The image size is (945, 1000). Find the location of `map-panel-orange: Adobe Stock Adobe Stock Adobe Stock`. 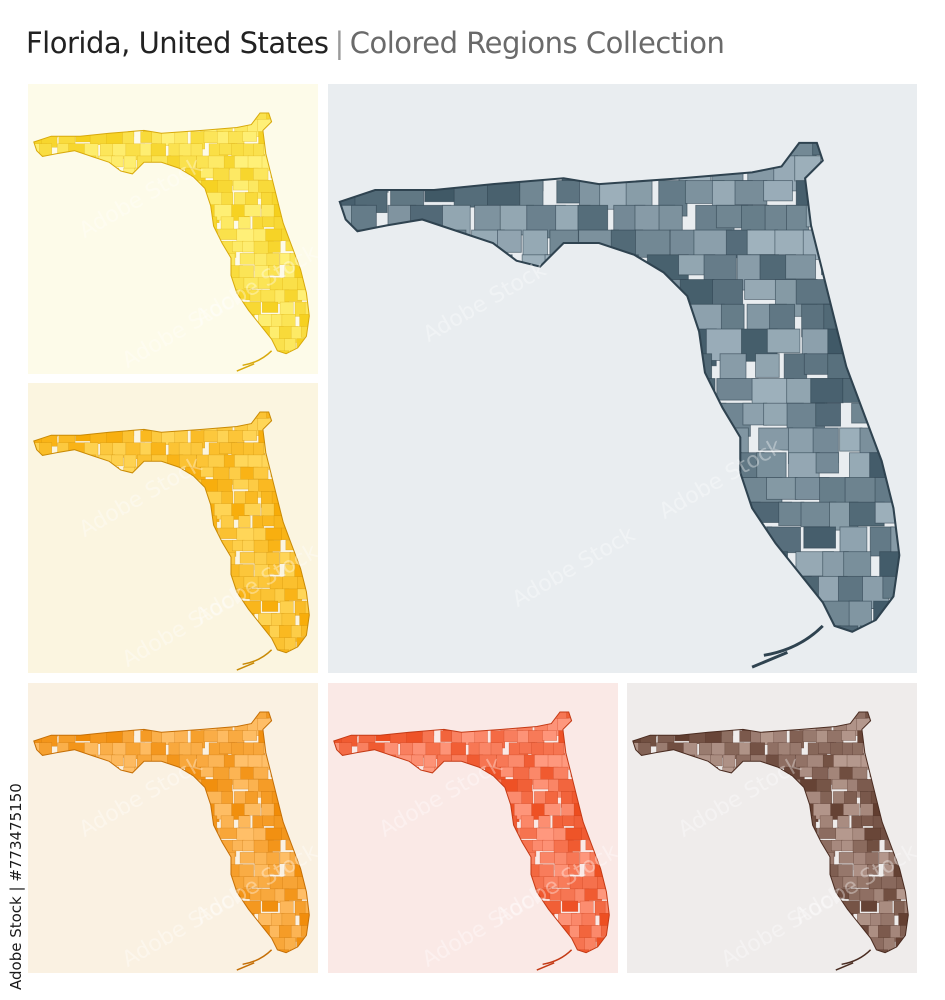

map-panel-orange: Adobe Stock Adobe Stock Adobe Stock is located at coordinates (173, 828).